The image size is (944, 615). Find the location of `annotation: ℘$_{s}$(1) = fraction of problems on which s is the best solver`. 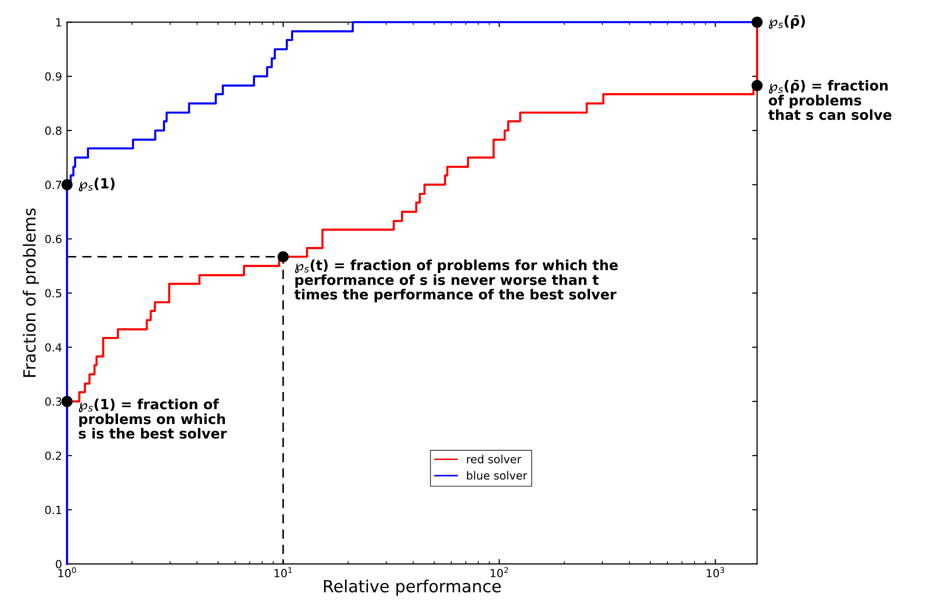

annotation: ℘$_{s}$(1) = fraction of problems on which s is the best solver is located at coordinates (152, 418).